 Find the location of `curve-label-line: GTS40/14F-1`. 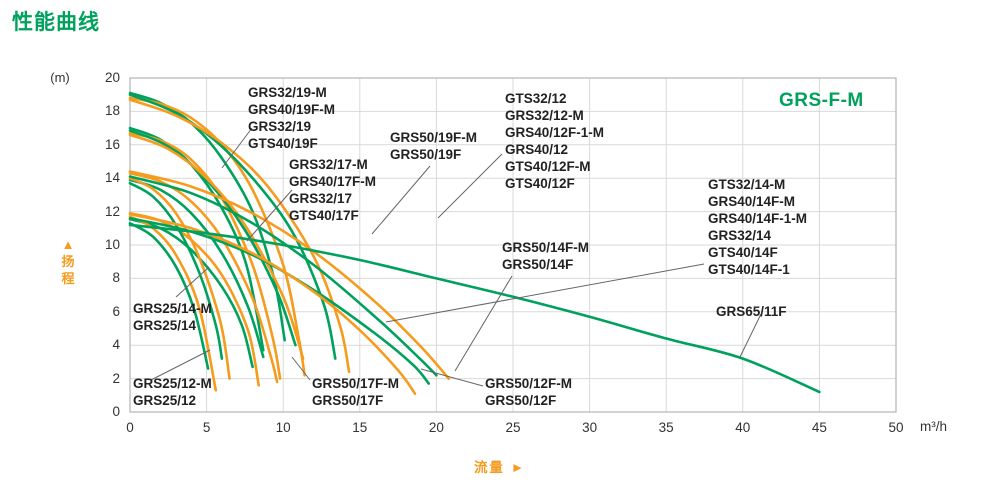

curve-label-line: GTS40/14F-1 is located at coordinates (749, 269).